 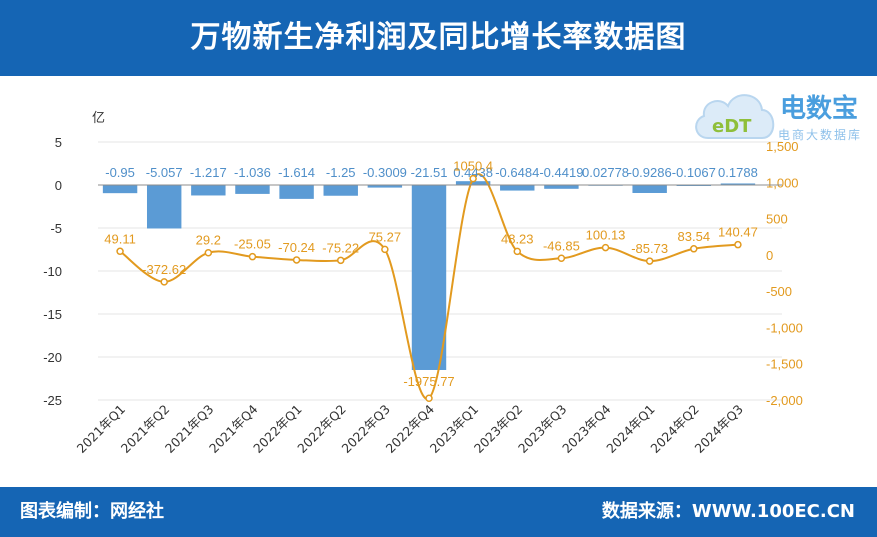 I want to click on line-value-label: -85.73, so click(x=649, y=248).